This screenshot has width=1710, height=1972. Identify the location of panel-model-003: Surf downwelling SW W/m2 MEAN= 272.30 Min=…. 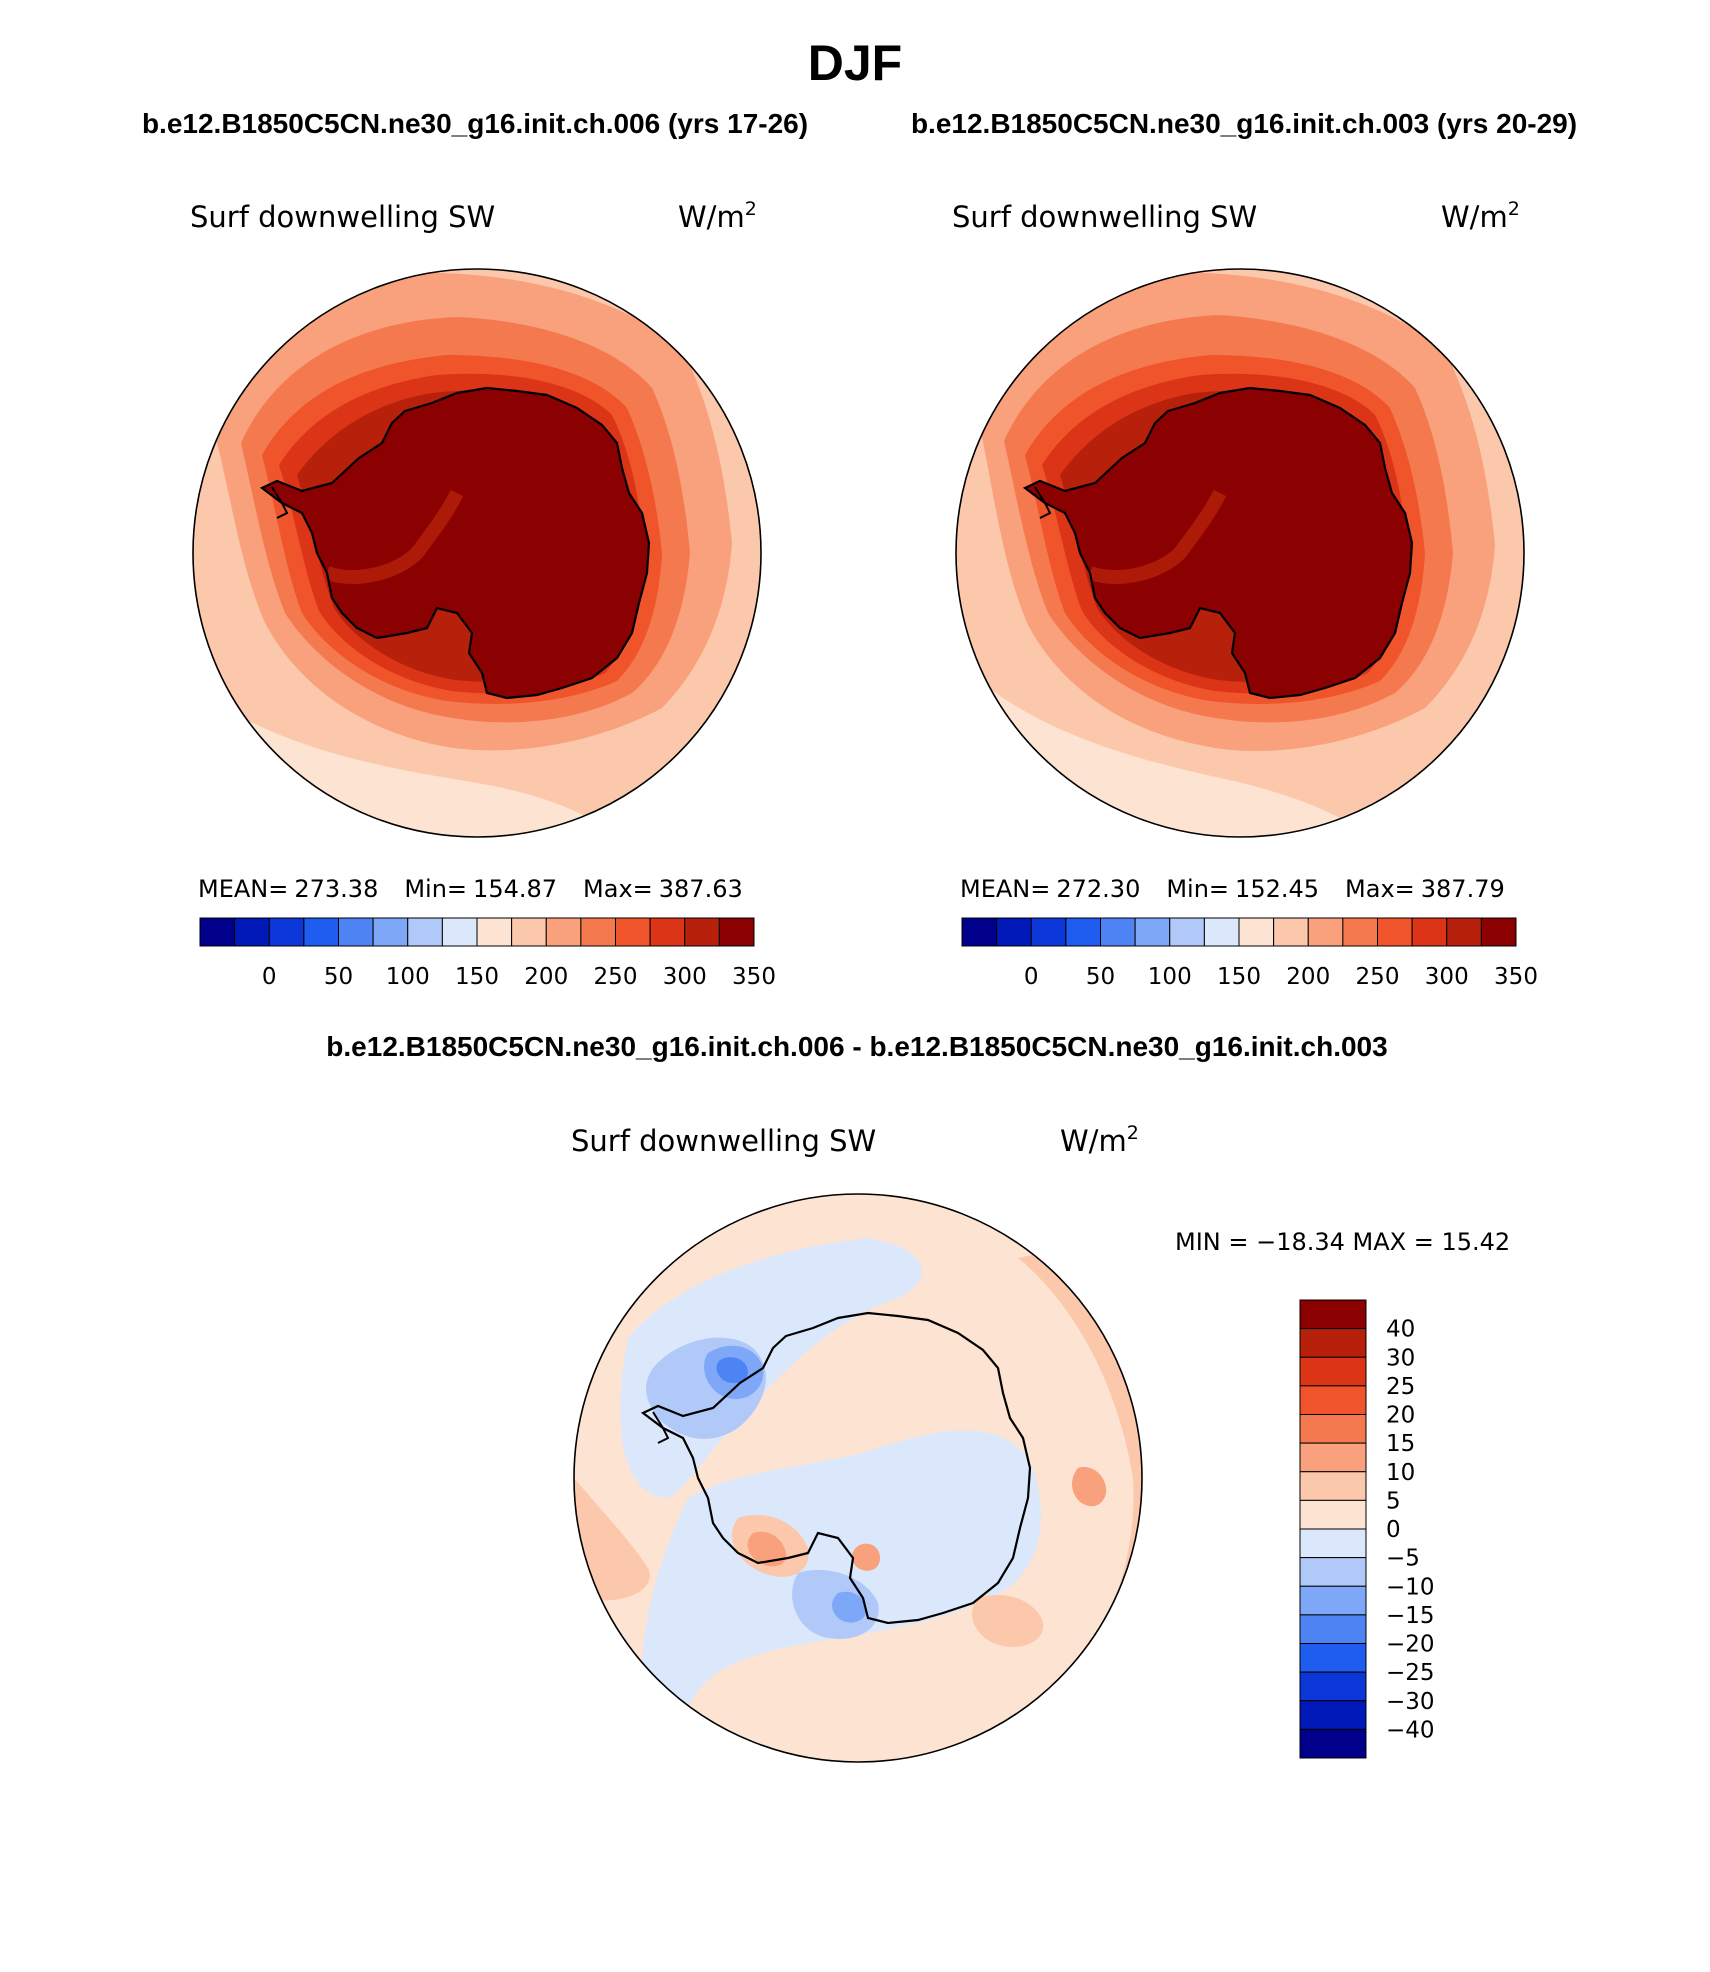
(1245, 594).